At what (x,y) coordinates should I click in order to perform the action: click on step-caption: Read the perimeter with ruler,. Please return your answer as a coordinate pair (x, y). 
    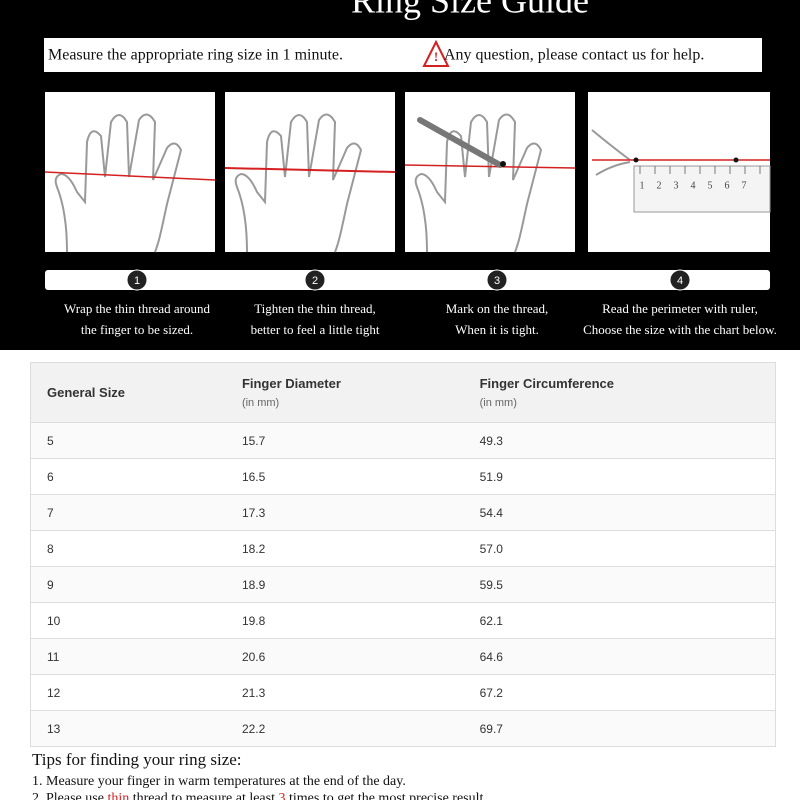
    Looking at the image, I should click on (680, 308).